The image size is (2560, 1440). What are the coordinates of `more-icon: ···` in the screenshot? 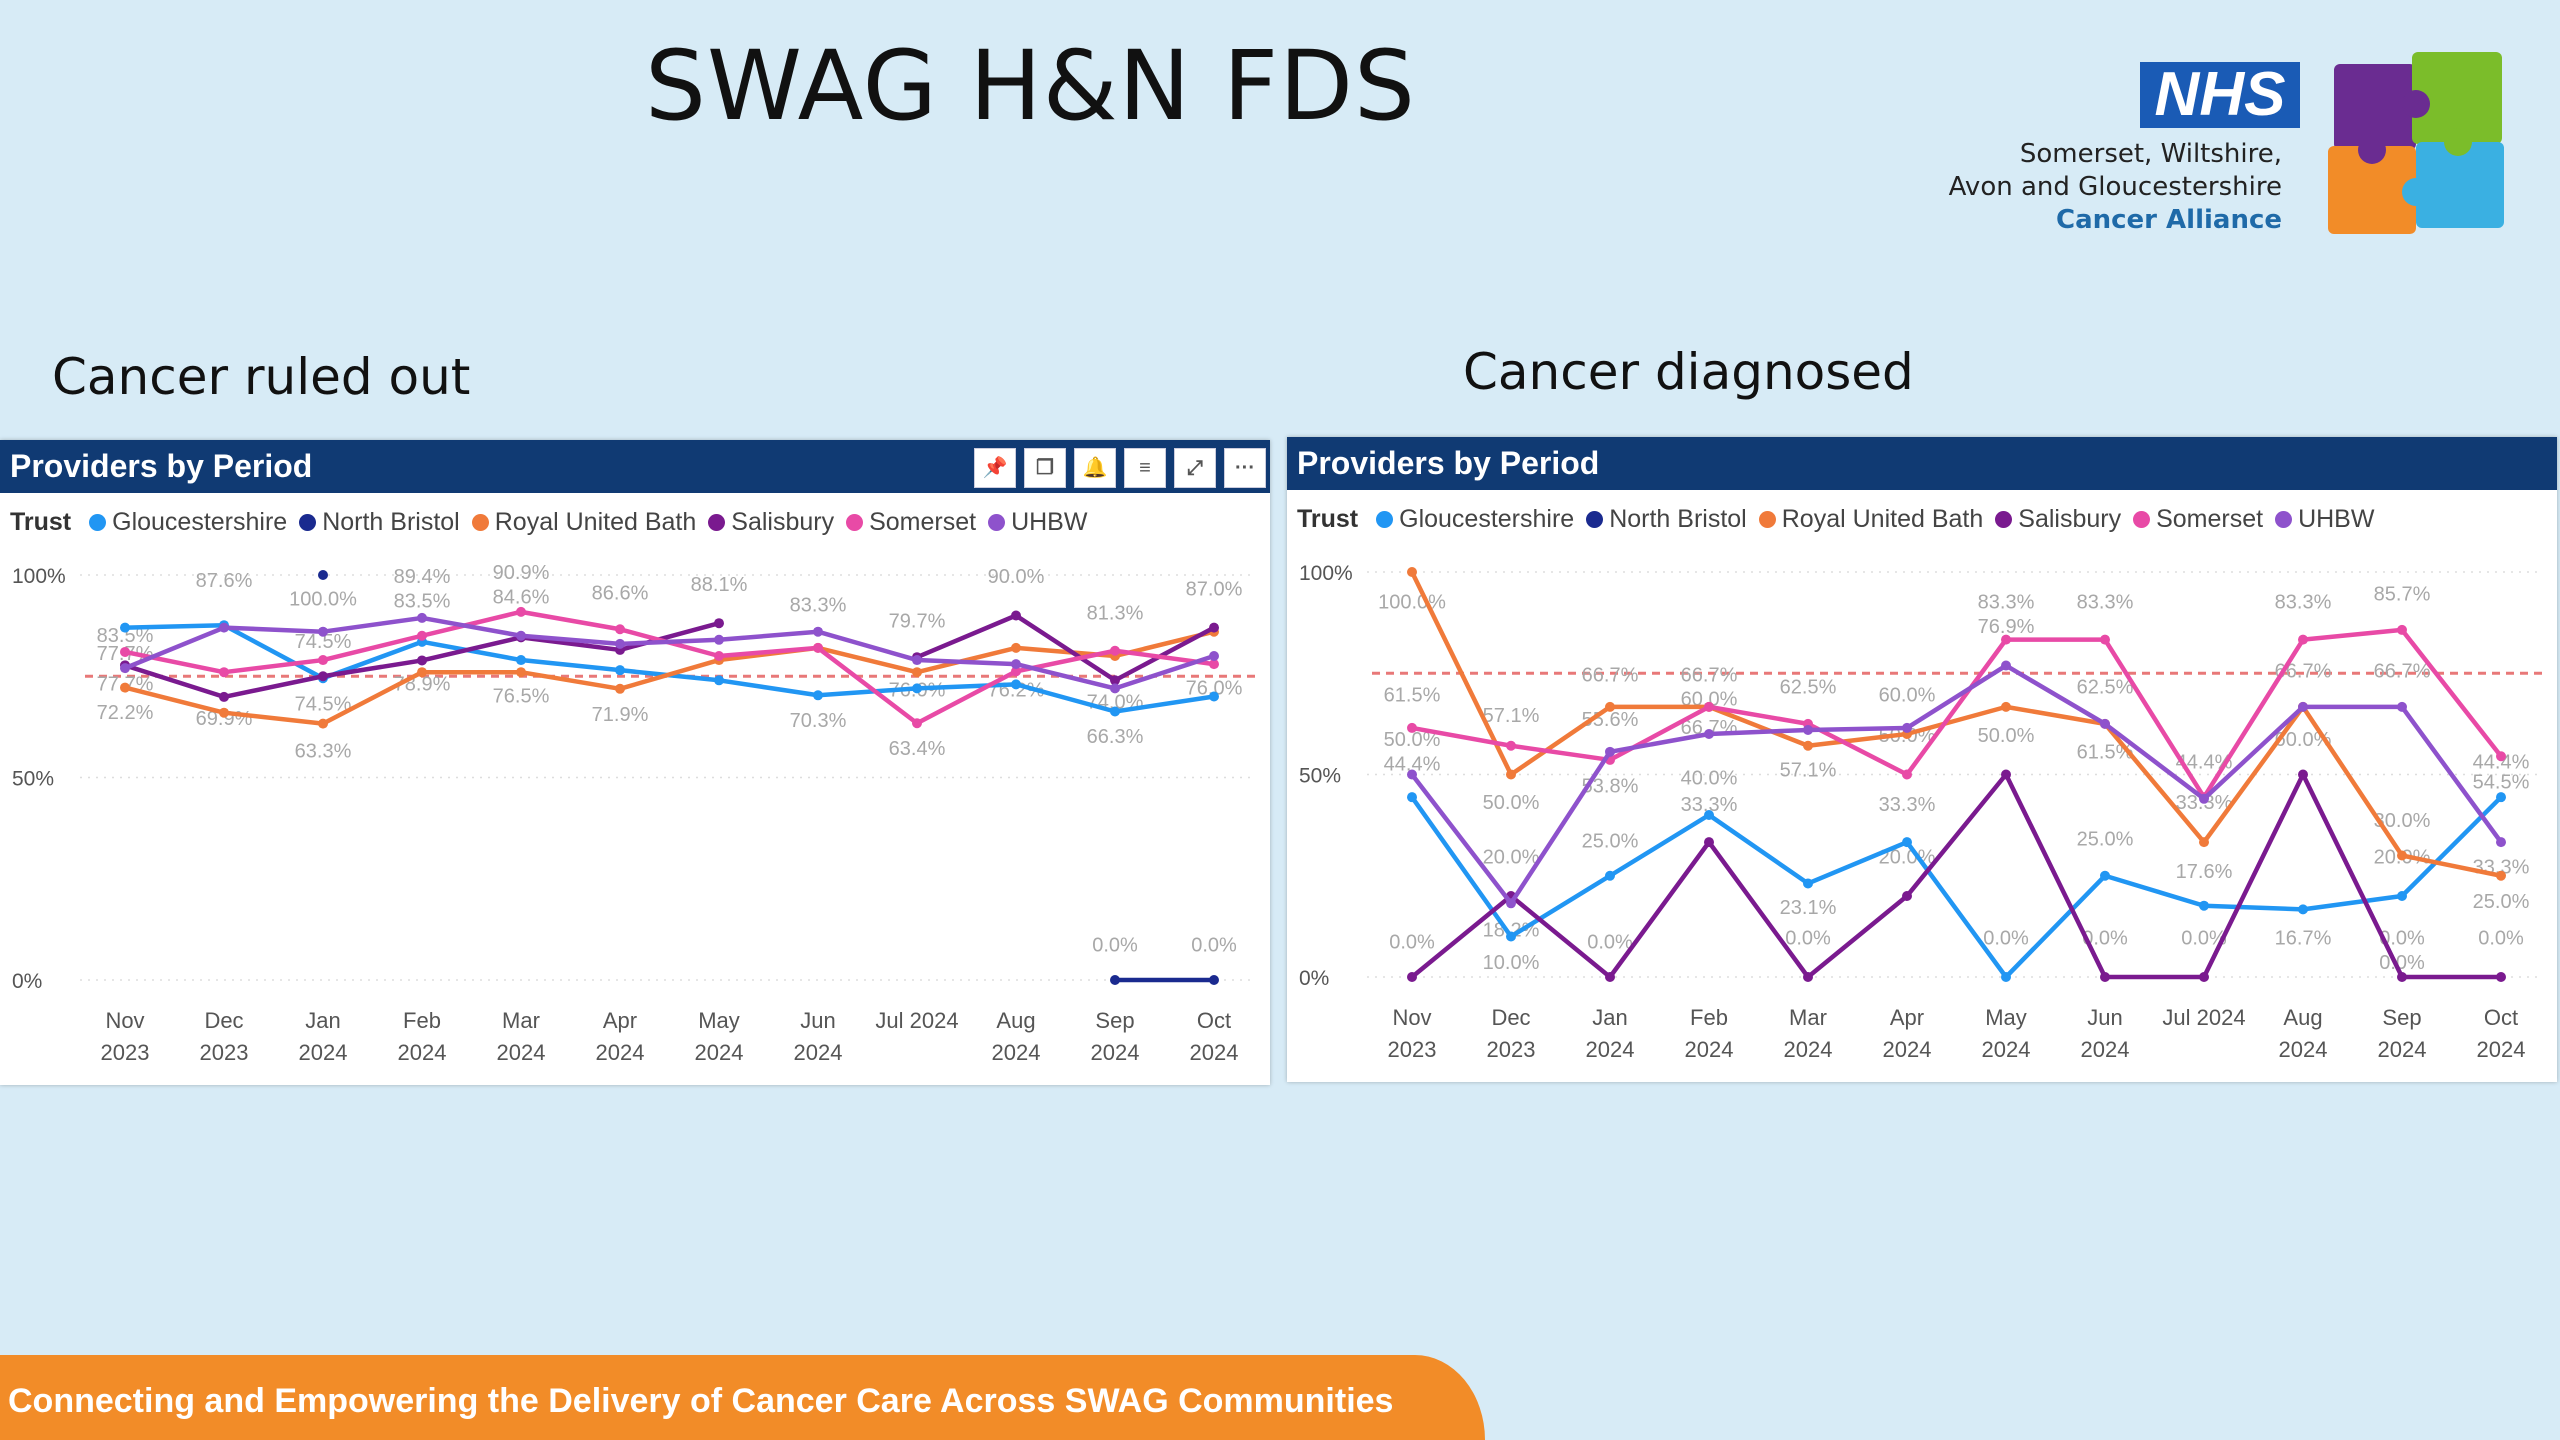 It's located at (1245, 468).